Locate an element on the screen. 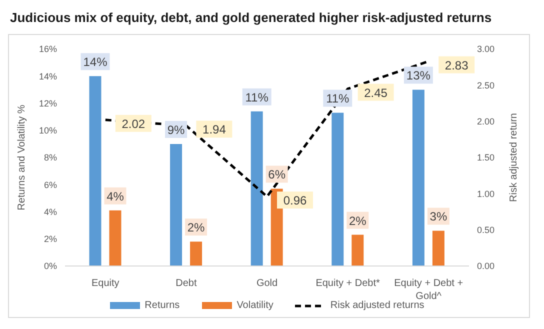 The width and height of the screenshot is (544, 329). data-label: 9% is located at coordinates (176, 129).